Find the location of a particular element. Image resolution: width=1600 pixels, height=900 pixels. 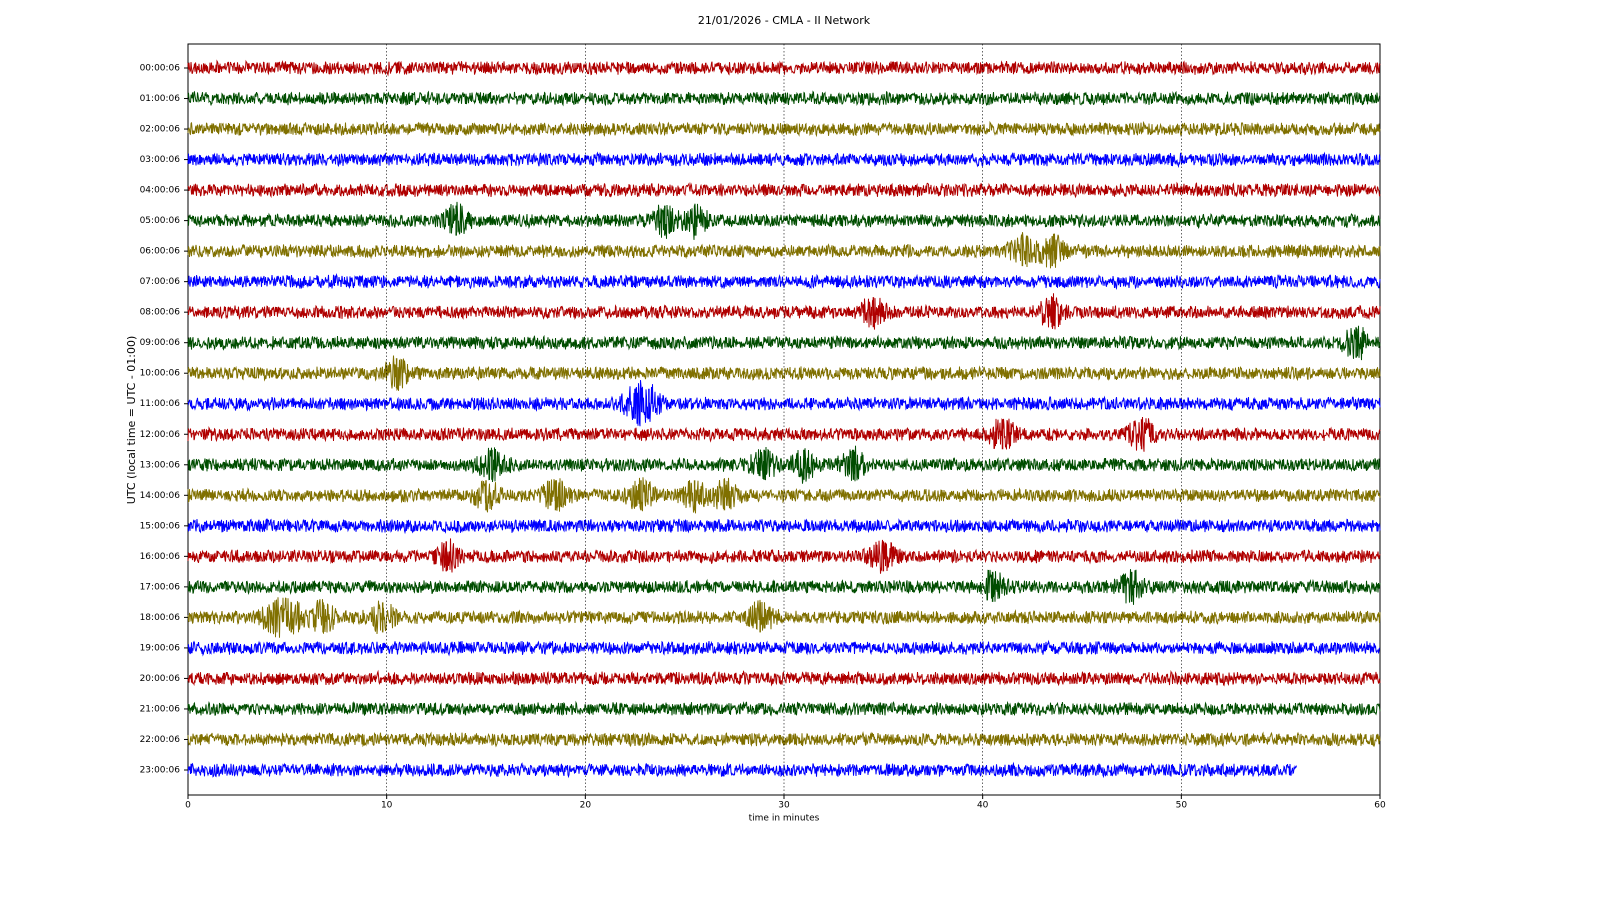

x-tick-label: 10 is located at coordinates (387, 806).